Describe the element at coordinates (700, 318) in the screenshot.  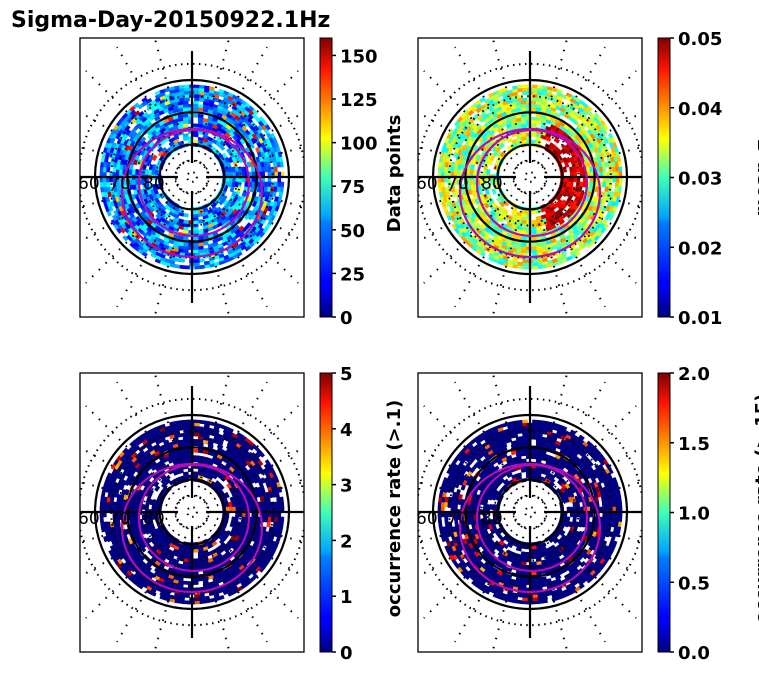
I see `colorbar-tick-label: 0.01` at that location.